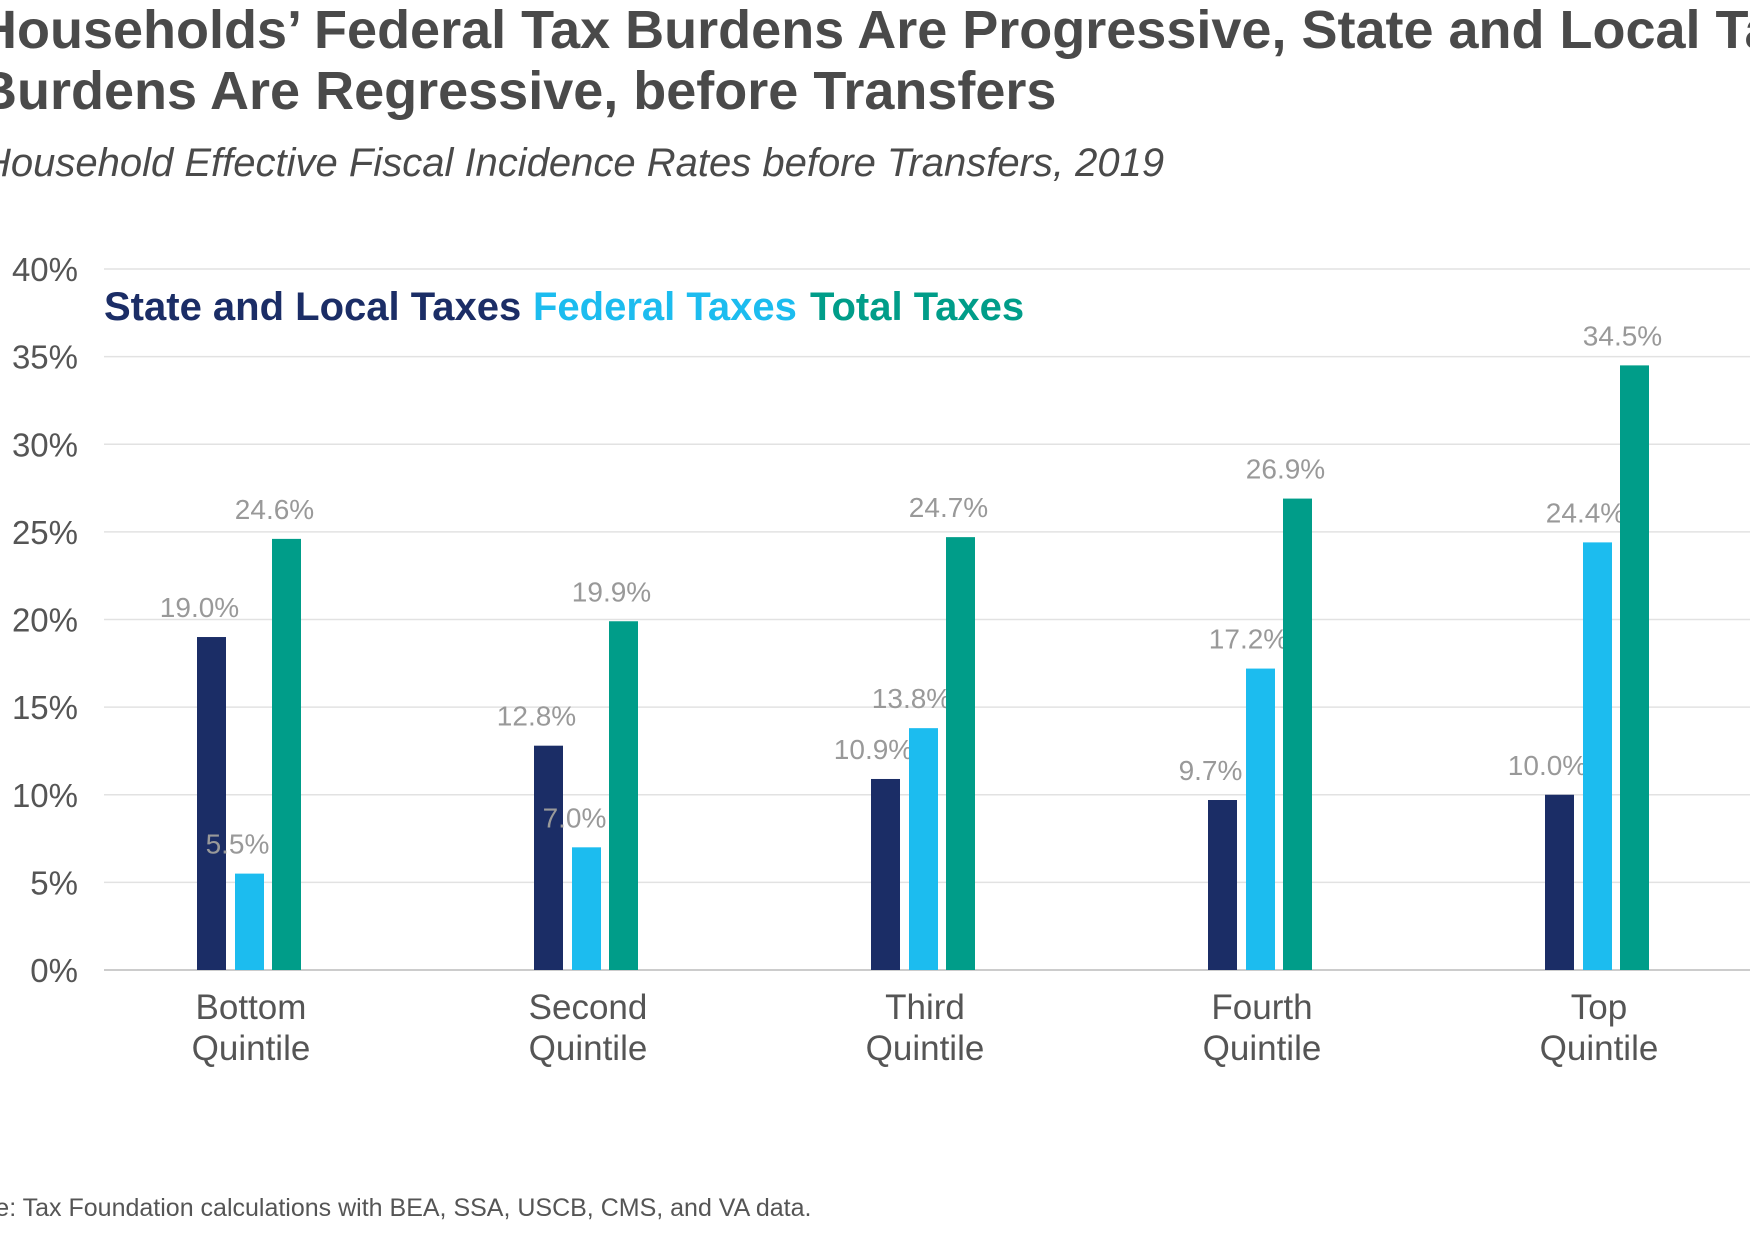 Image resolution: width=1750 pixels, height=1238 pixels. What do you see at coordinates (45, 532) in the screenshot?
I see `y-tick-label: 25%` at bounding box center [45, 532].